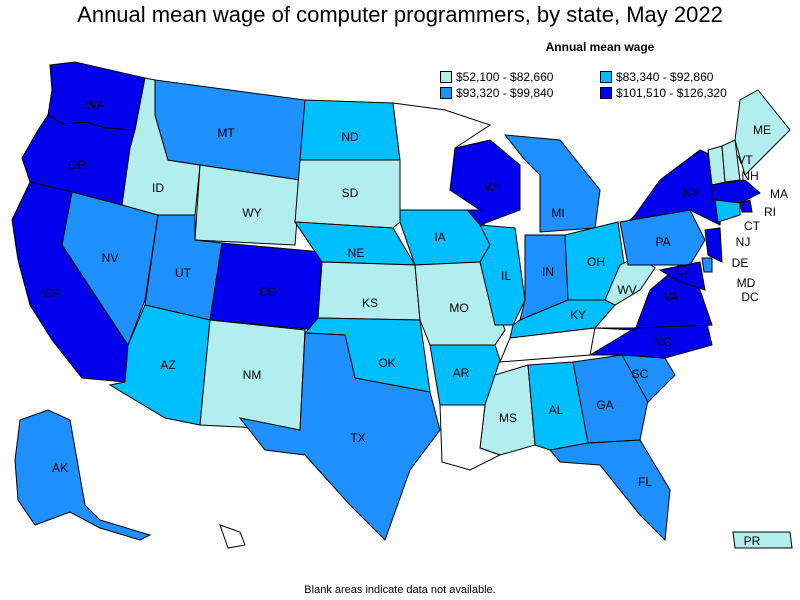 The height and width of the screenshot is (600, 800). I want to click on state-label-or: OR, so click(77, 165).